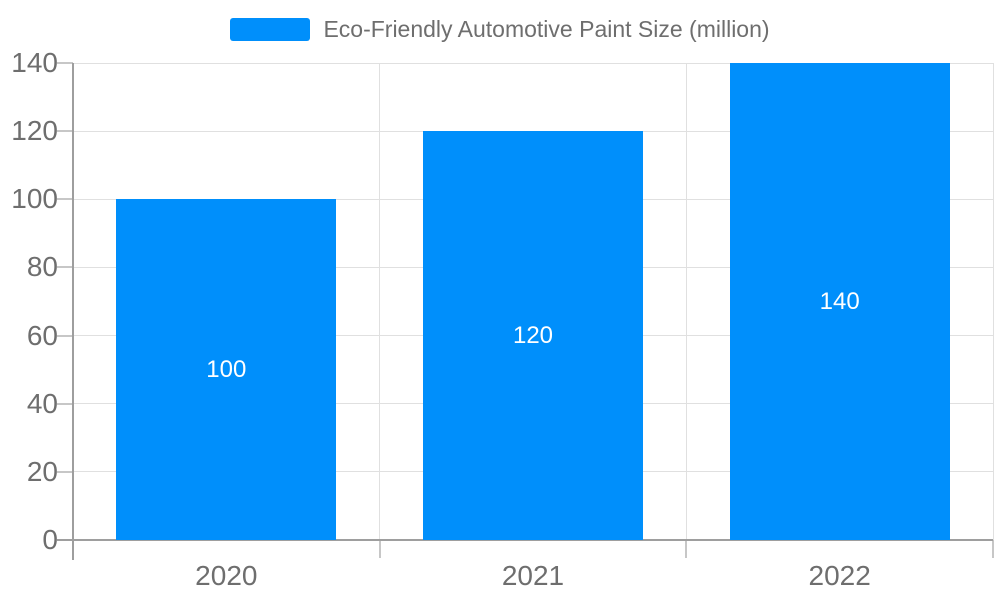  I want to click on y-gridline, so click(533, 63).